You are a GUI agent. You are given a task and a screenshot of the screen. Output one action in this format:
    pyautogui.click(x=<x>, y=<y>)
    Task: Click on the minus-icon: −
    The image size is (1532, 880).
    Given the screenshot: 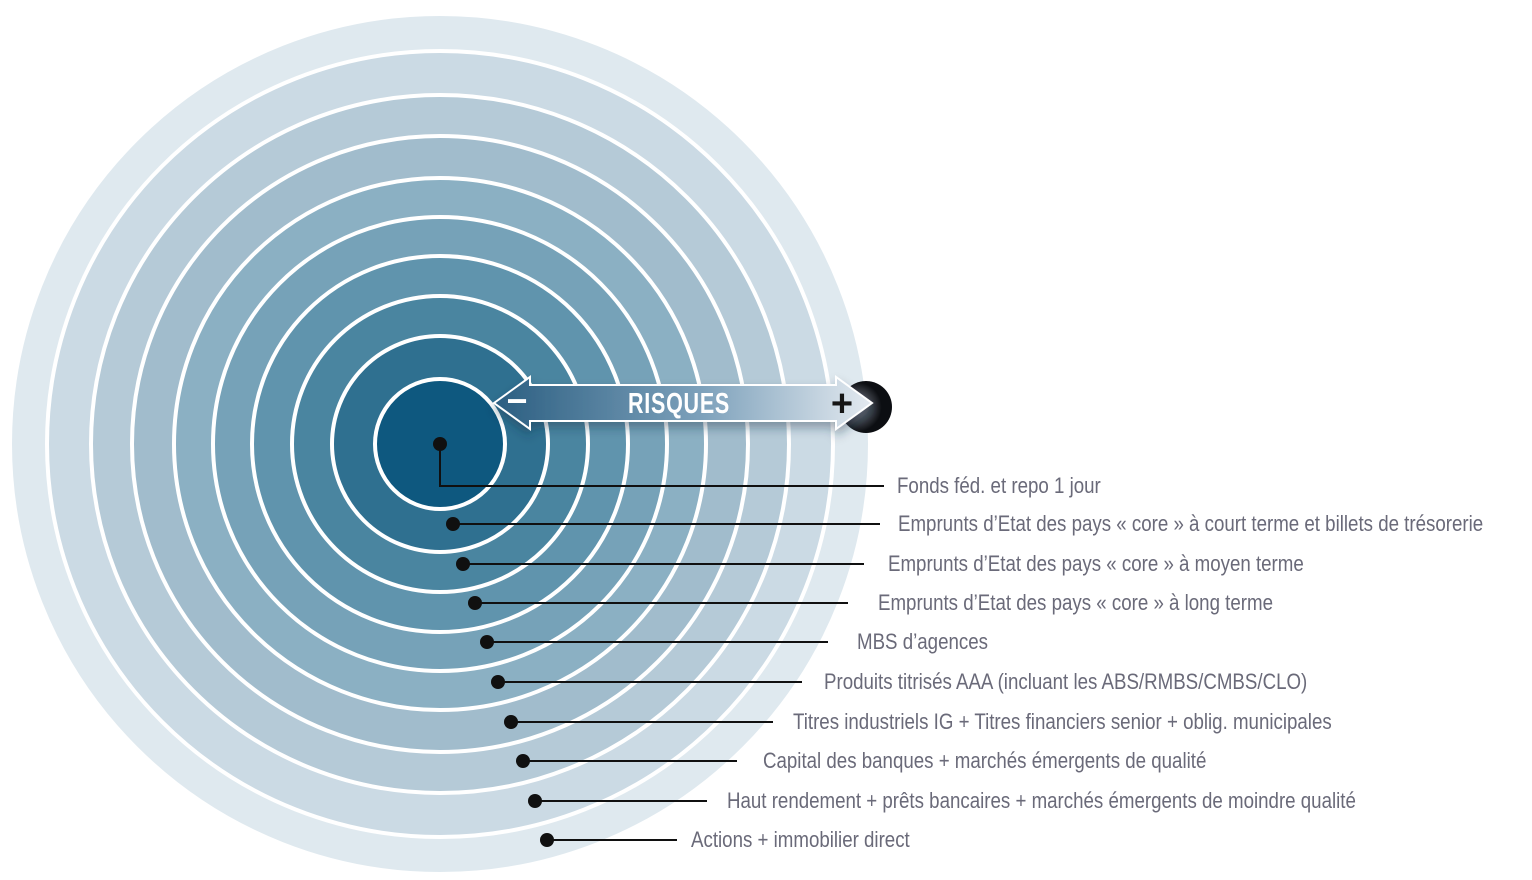 What is the action you would take?
    pyautogui.click(x=516, y=400)
    